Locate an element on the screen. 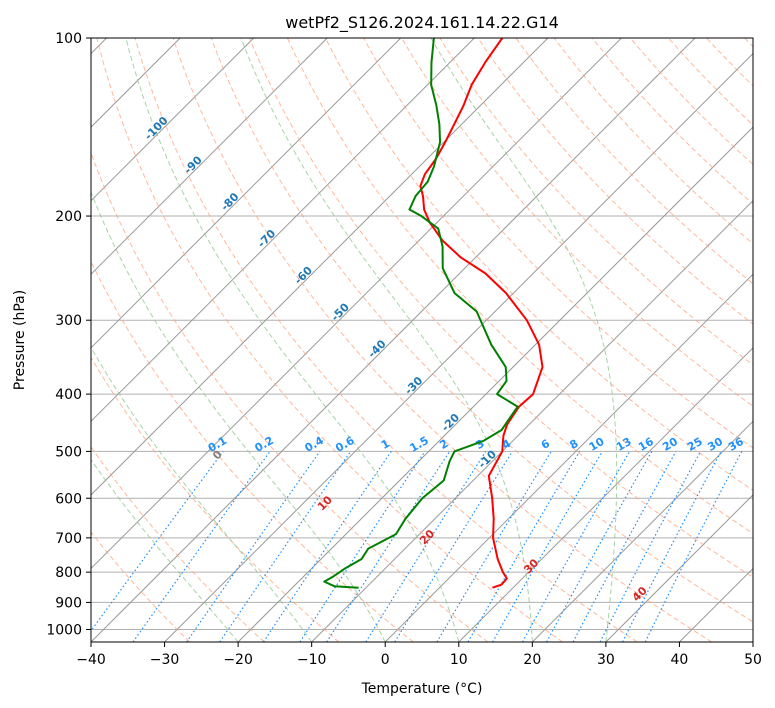 The height and width of the screenshot is (708, 775). y-tick-label: 400 is located at coordinates (68, 395).